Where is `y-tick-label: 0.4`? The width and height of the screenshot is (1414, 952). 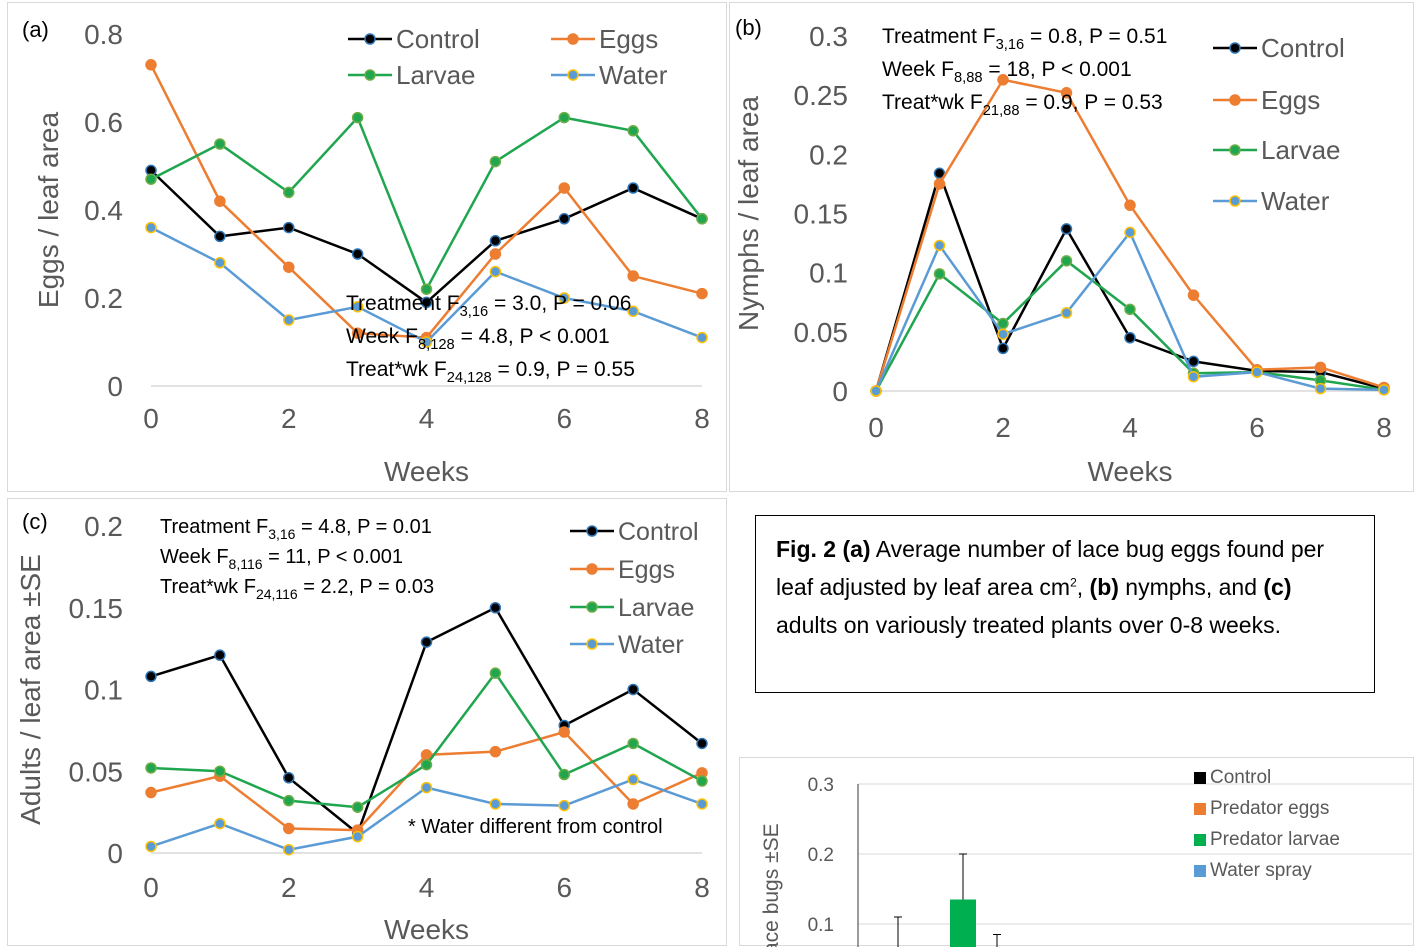 y-tick-label: 0.4 is located at coordinates (103, 210).